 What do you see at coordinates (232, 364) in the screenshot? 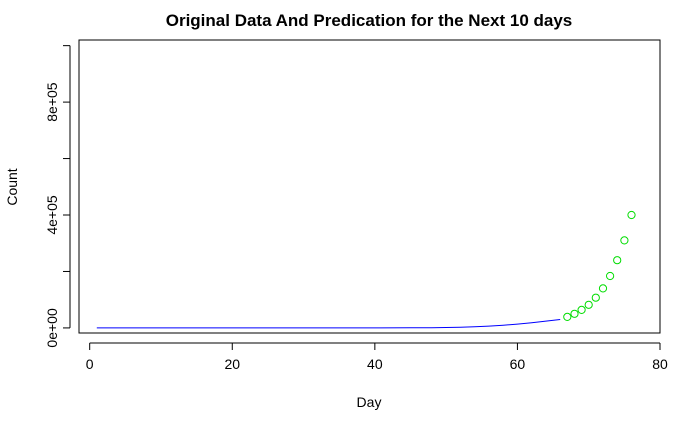
I see `x-tick-label: 20` at bounding box center [232, 364].